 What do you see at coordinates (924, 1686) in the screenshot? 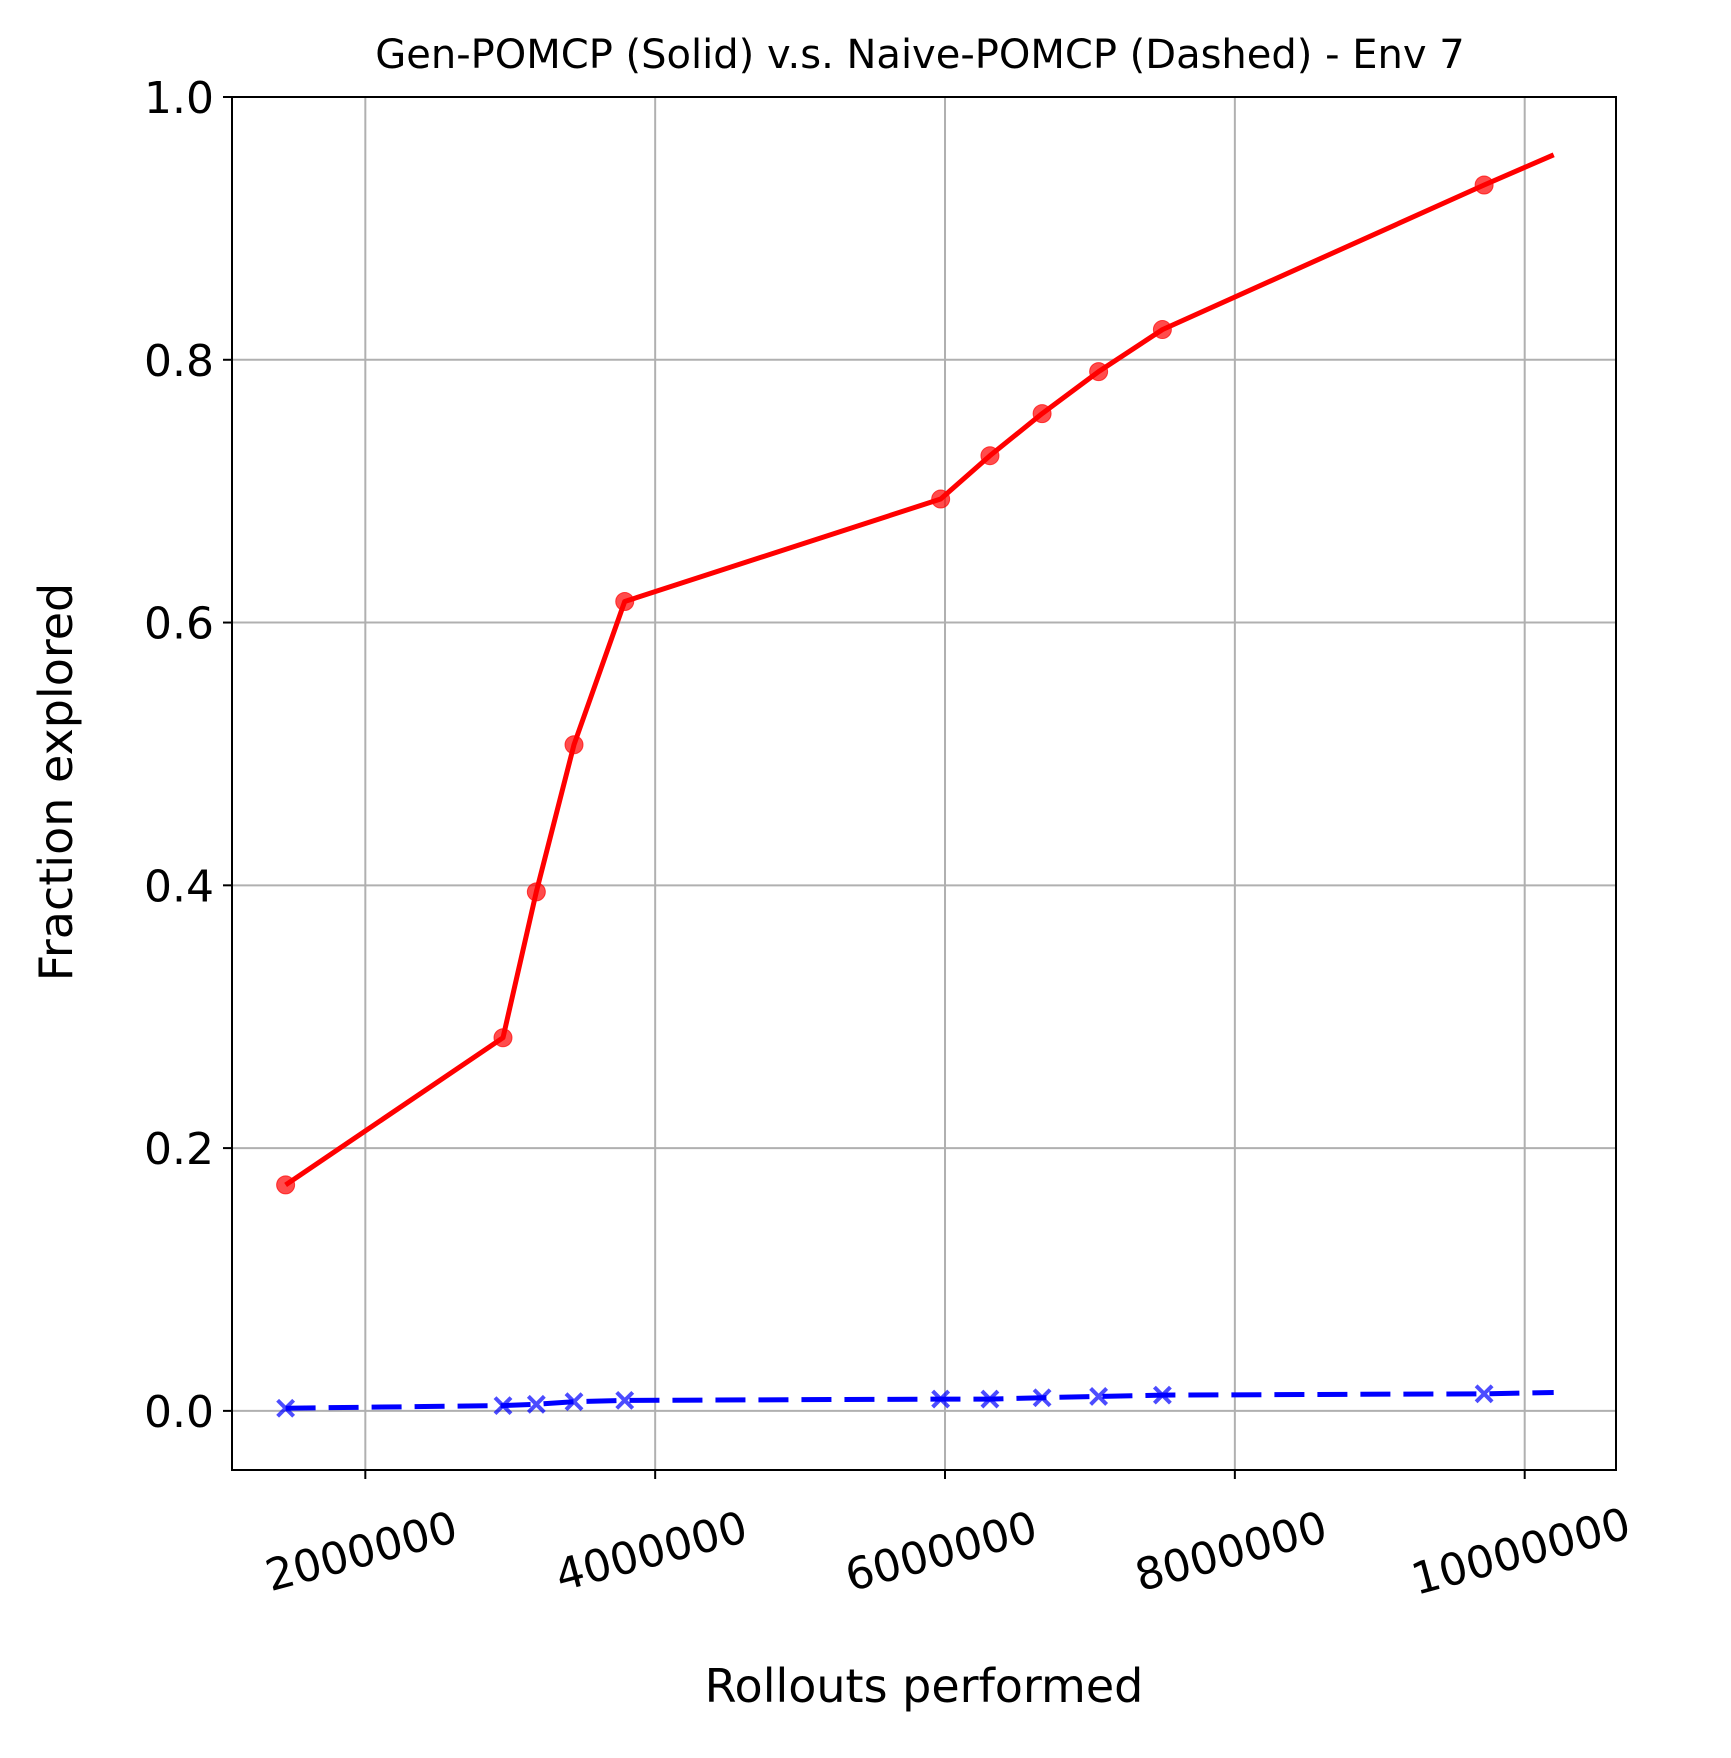
I see `x-axis-label: Rollouts performed` at bounding box center [924, 1686].